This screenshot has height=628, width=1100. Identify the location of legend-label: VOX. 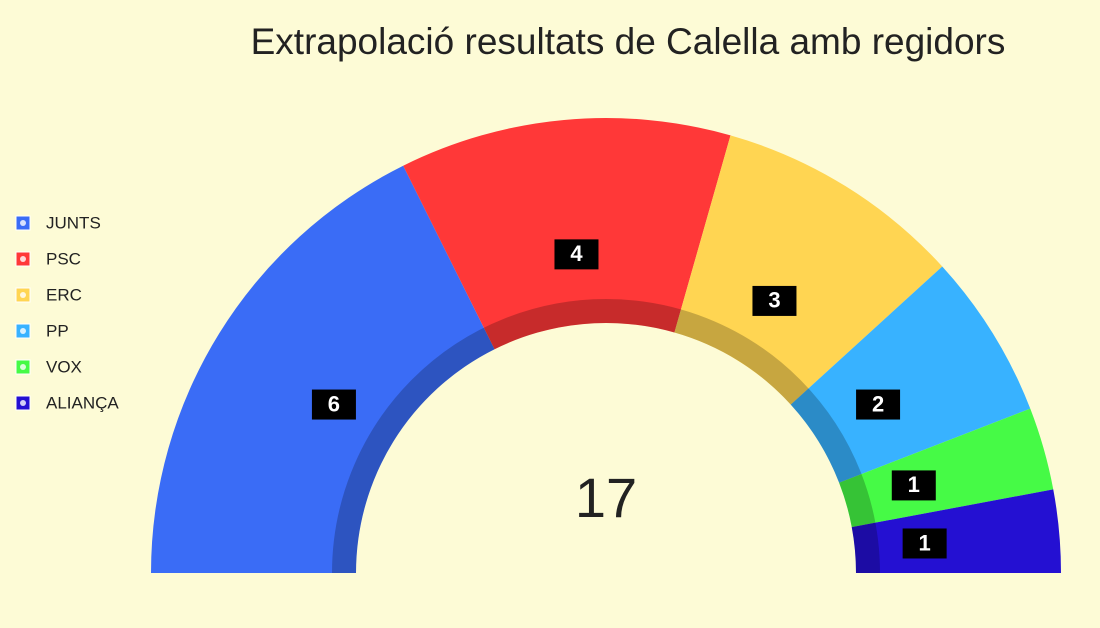
(64, 366).